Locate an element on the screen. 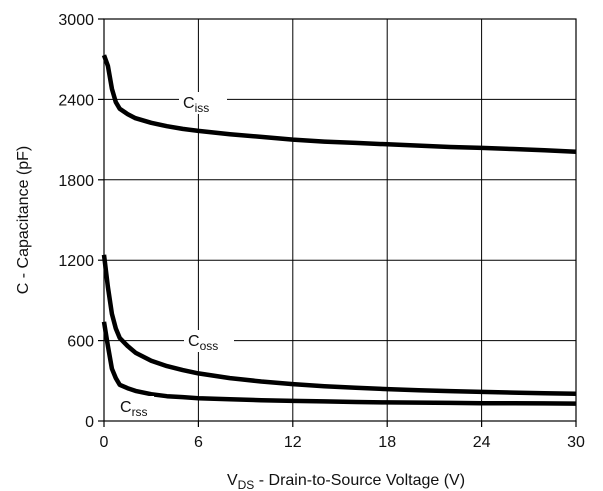  x-axis-title: VDS - Drain-to-Source Voltage (V) is located at coordinates (346, 481).